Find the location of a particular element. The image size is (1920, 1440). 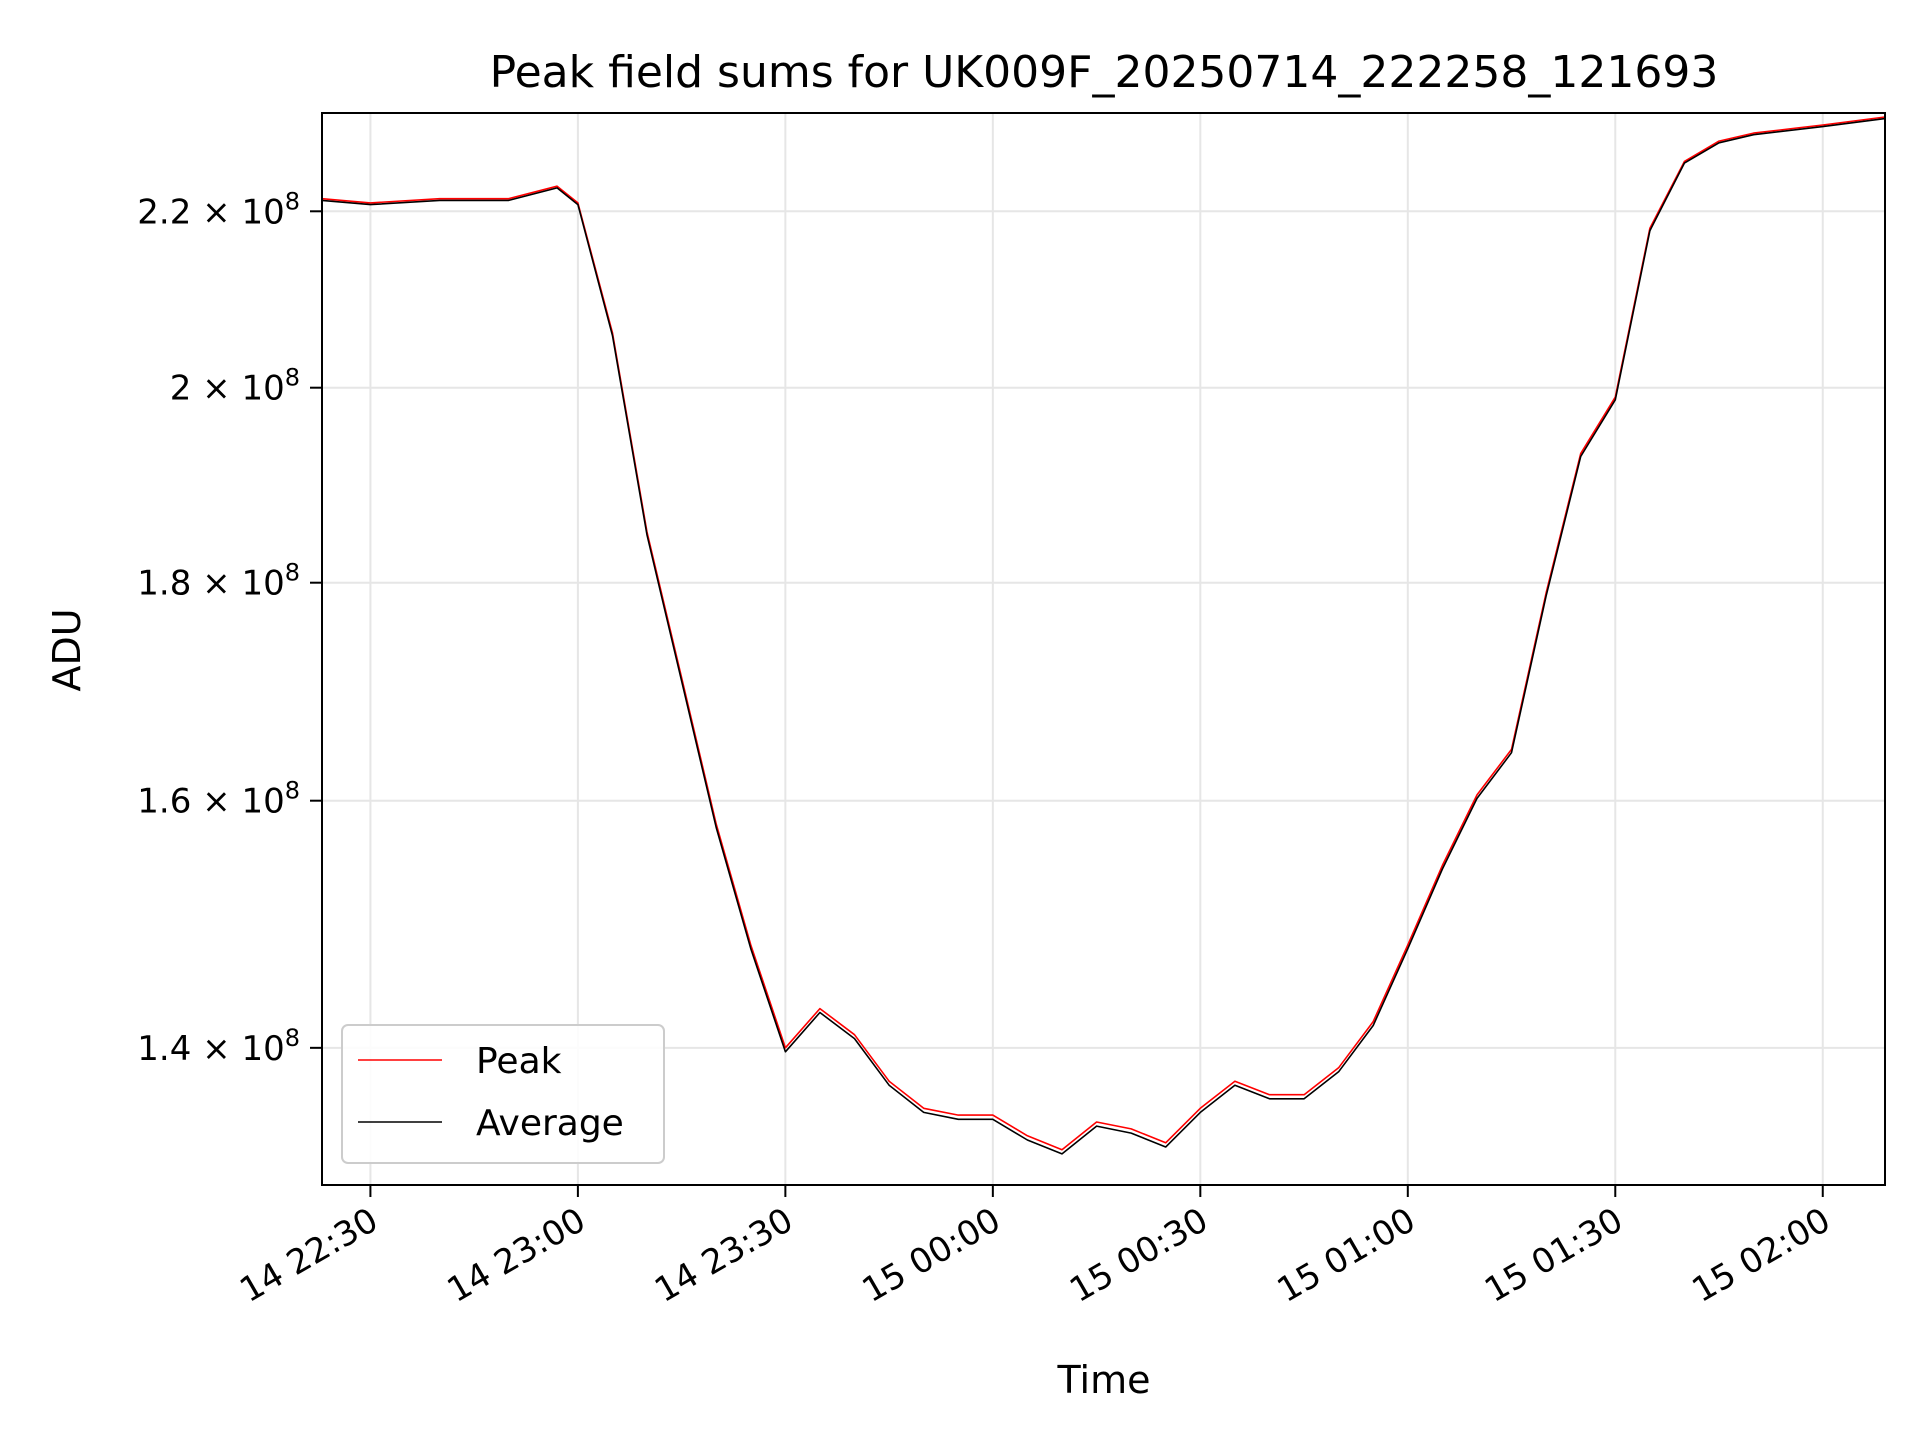

legend-label-peak: Peak is located at coordinates (519, 1061).